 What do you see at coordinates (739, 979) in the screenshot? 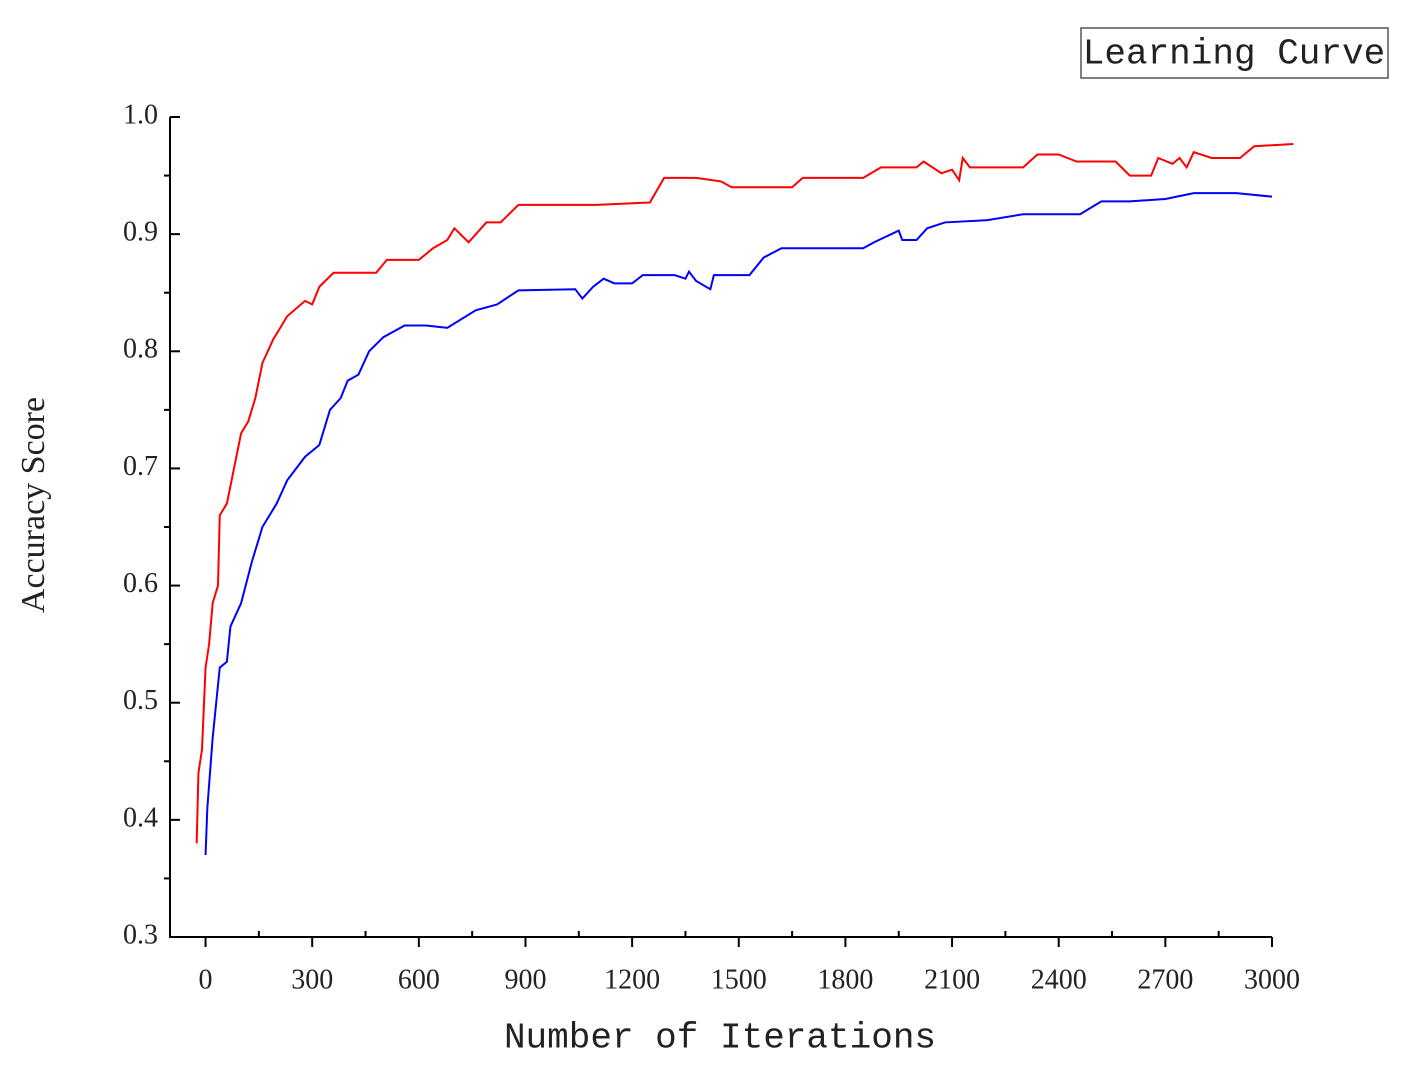
I see `x-tick-label: 1500` at bounding box center [739, 979].